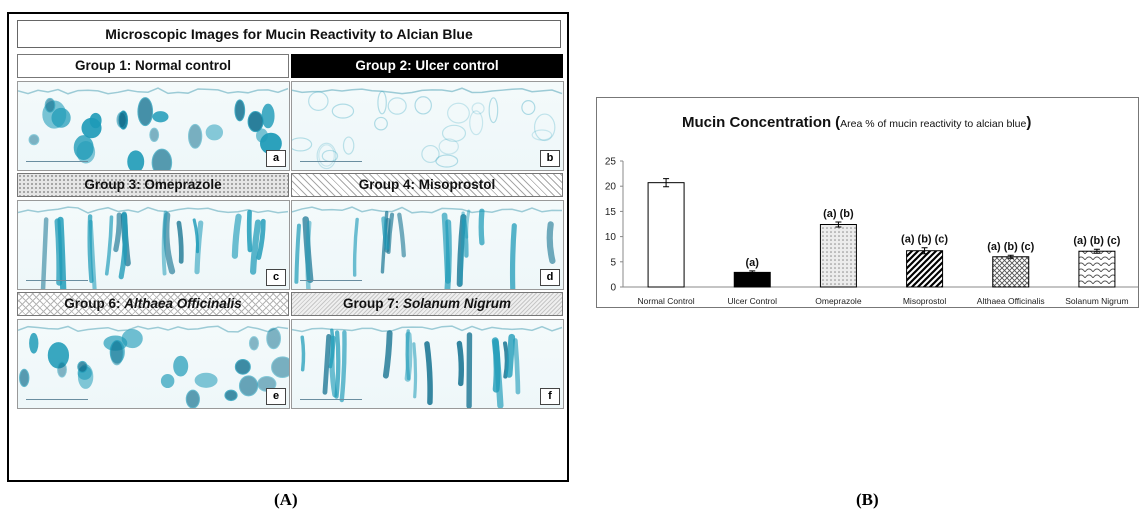  Describe the element at coordinates (838, 256) in the screenshot. I see `bar-omeprazole` at that location.